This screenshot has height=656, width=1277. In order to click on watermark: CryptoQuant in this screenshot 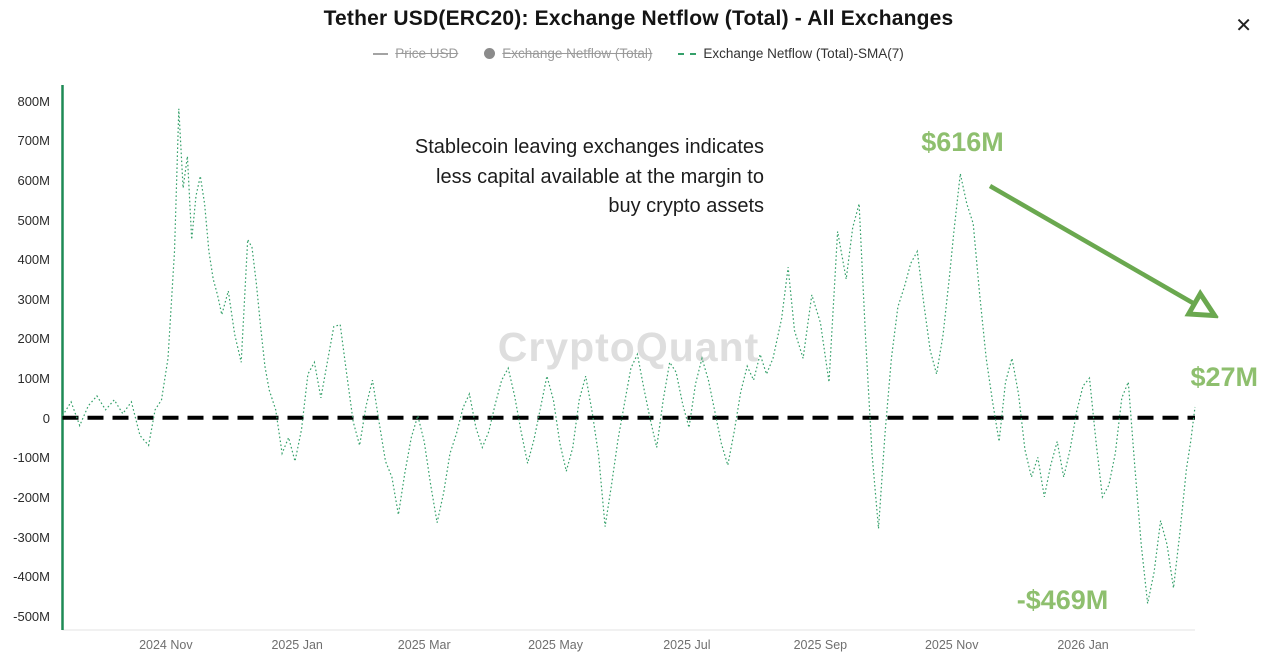, I will do `click(628, 347)`.